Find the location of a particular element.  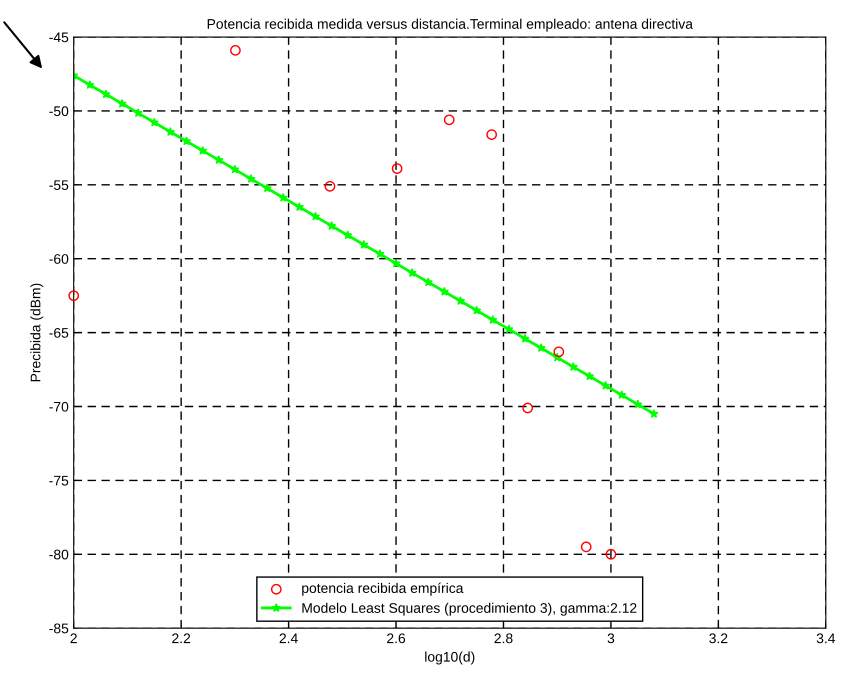

y-tick-label: -50 is located at coordinates (58, 111).